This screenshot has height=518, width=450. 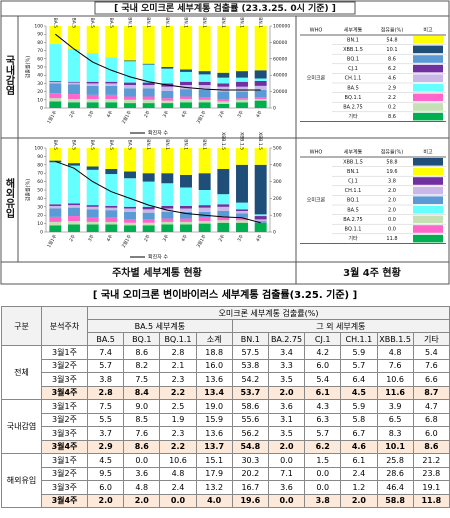 What do you see at coordinates (431, 487) in the screenshot?
I see `value-cell: 19.1` at bounding box center [431, 487].